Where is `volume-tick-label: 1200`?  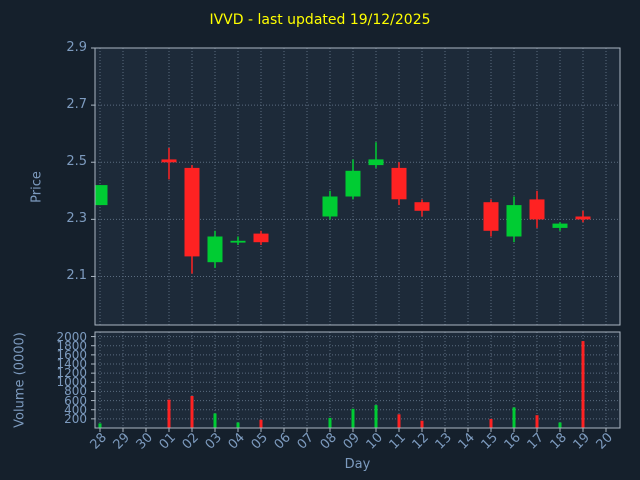
volume-tick-label: 1200 is located at coordinates (71, 373).